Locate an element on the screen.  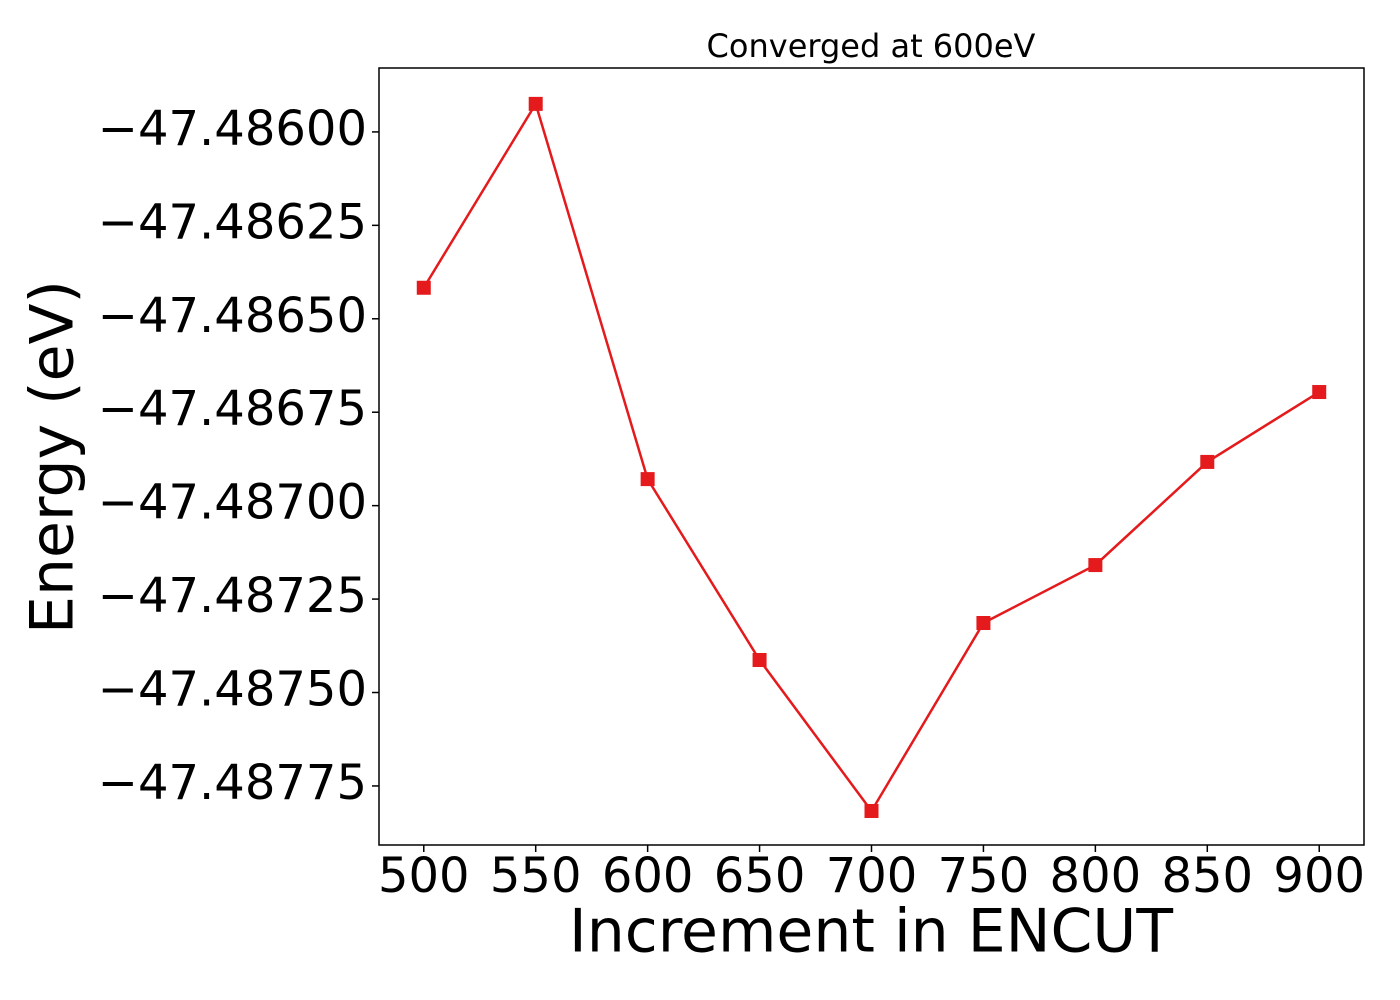
y-axis-label: Energy (eV) is located at coordinates (53, 457).